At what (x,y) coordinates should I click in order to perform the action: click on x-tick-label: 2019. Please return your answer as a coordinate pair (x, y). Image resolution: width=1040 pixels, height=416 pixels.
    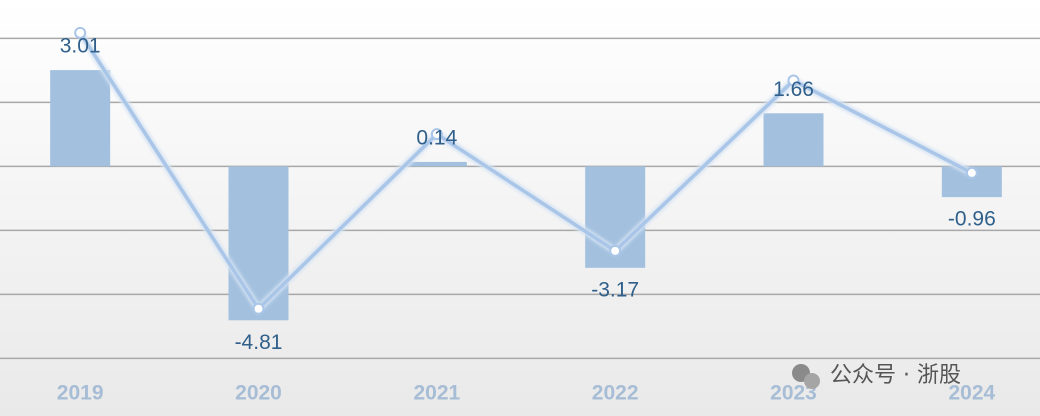
    Looking at the image, I should click on (80, 393).